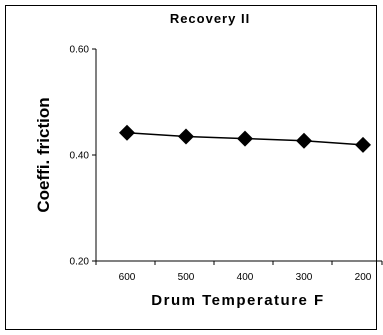  I want to click on y-axis-label: Coeffi. friction, so click(43, 154).